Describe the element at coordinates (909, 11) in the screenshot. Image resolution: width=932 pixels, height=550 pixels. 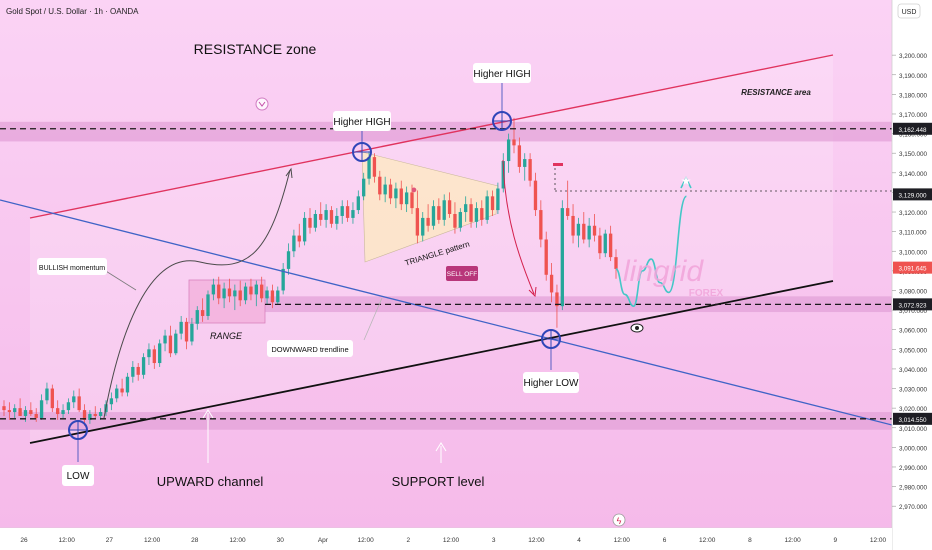
I see `currency-box` at that location.